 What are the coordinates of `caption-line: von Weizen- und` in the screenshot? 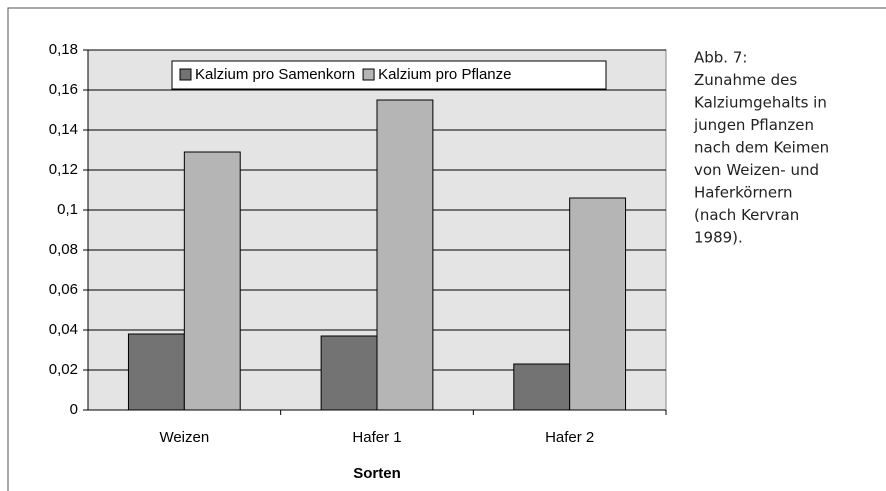 It's located at (756, 170).